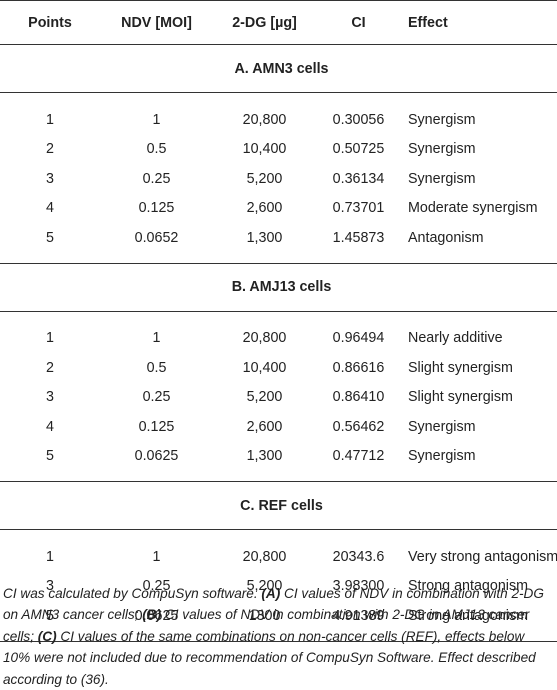 Image resolution: width=557 pixels, height=690 pixels. I want to click on table-row: 3 0.25 5,200 0.36134 Synergism, so click(278, 179).